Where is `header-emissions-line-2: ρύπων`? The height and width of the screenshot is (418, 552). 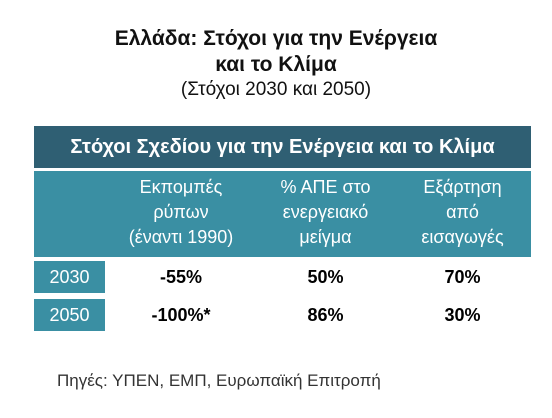
header-emissions-line-2: ρύπων is located at coordinates (181, 212).